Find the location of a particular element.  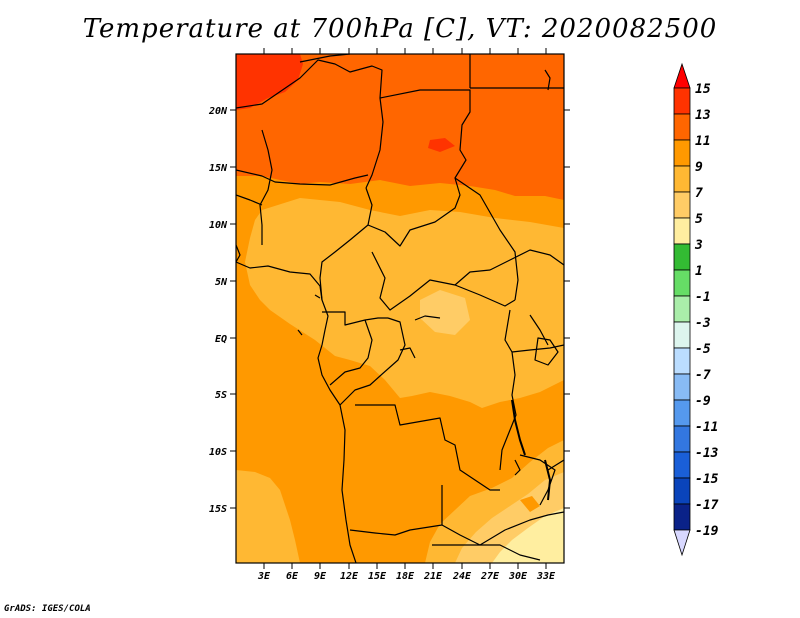

border-libya is located at coordinates (325, 58).